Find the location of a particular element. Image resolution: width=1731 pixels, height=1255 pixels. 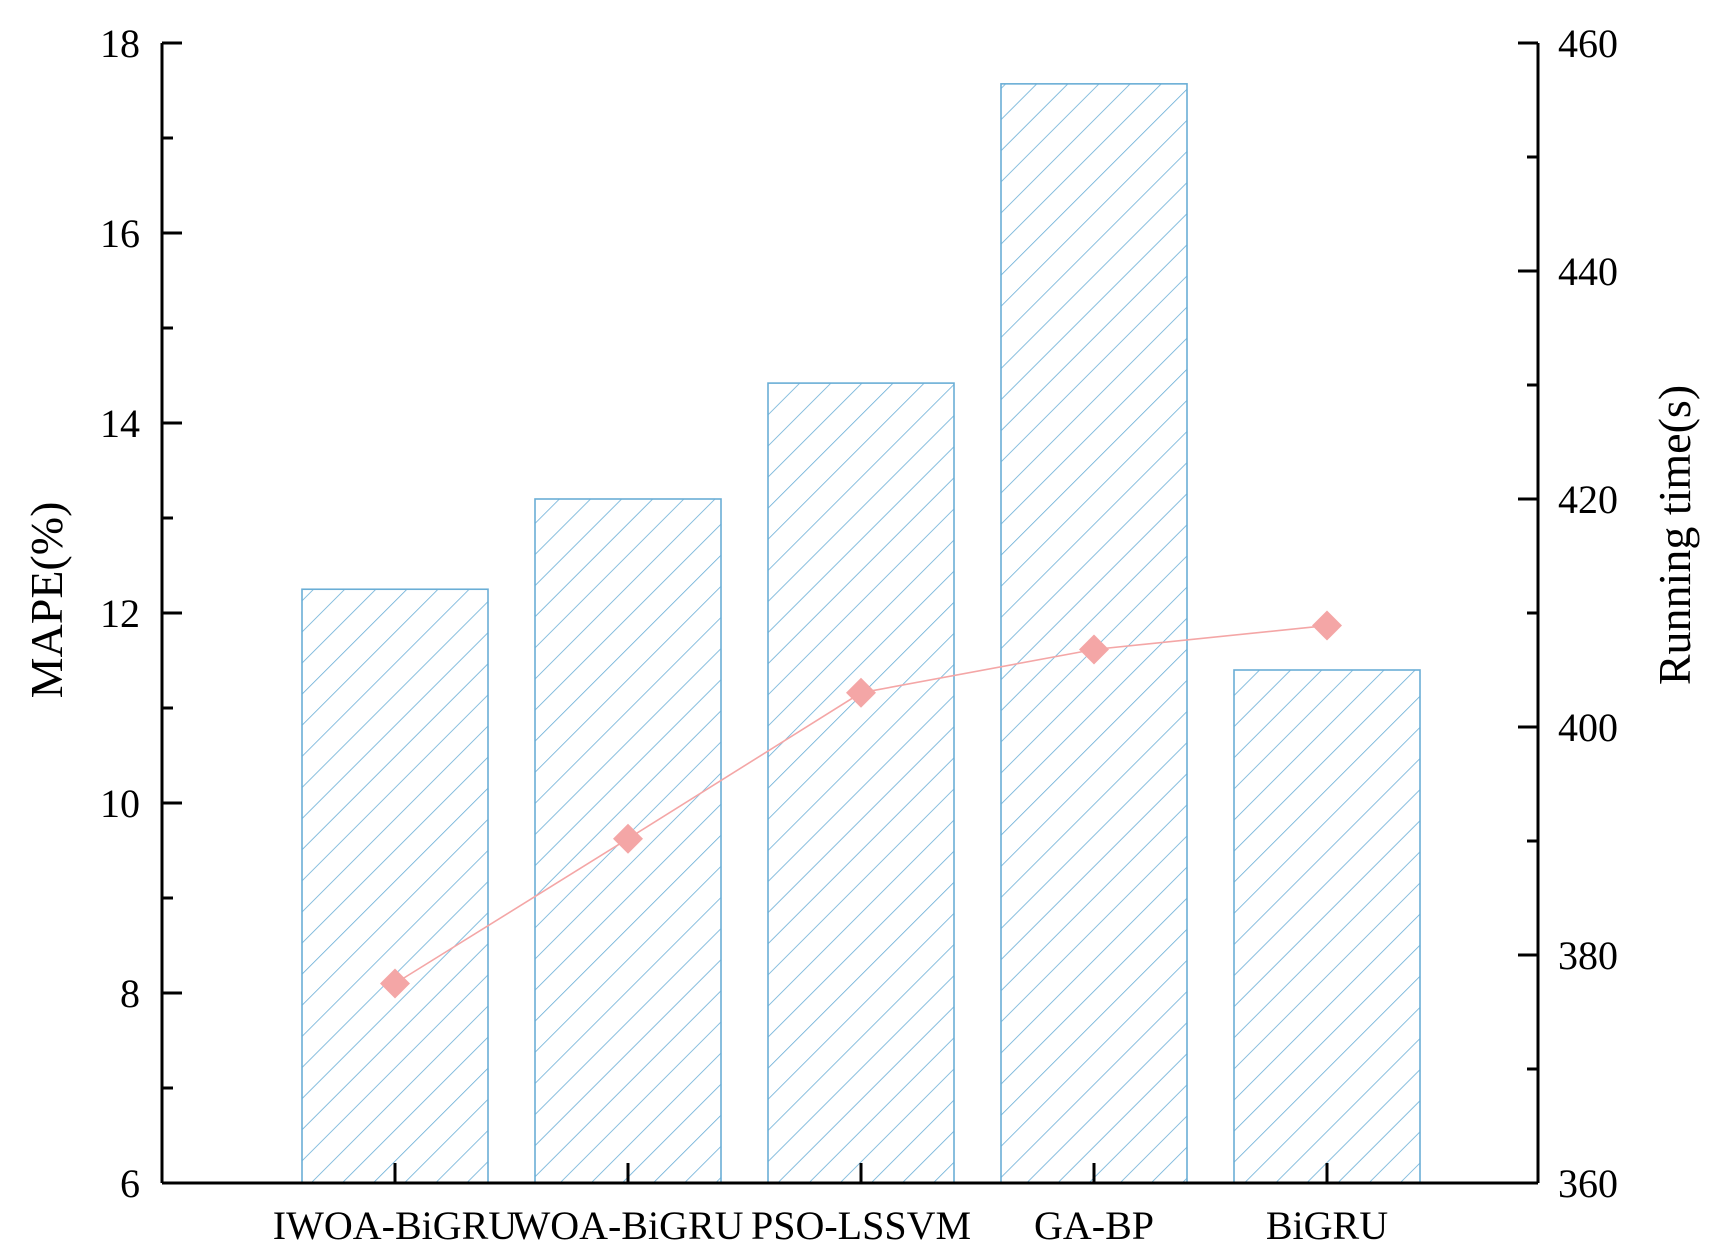

y-tick-label-right: 420 is located at coordinates (1588, 499).